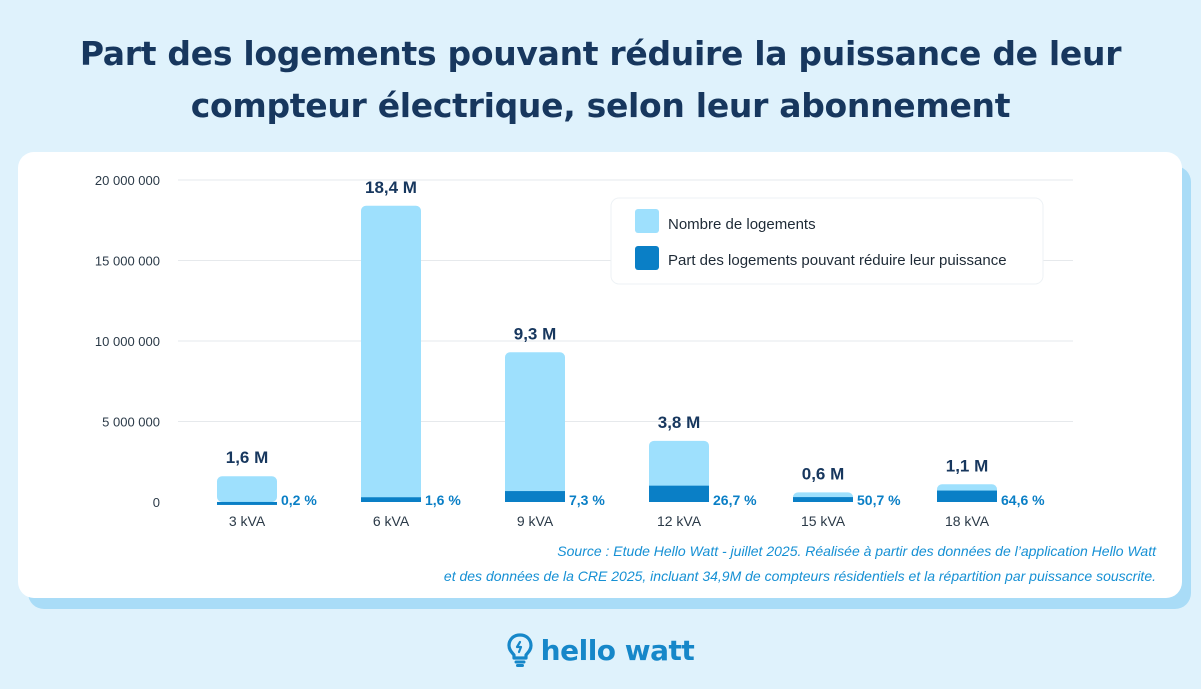 The image size is (1201, 689). Describe the element at coordinates (127, 180) in the screenshot. I see `y-tick-label: 20 000 000` at that location.